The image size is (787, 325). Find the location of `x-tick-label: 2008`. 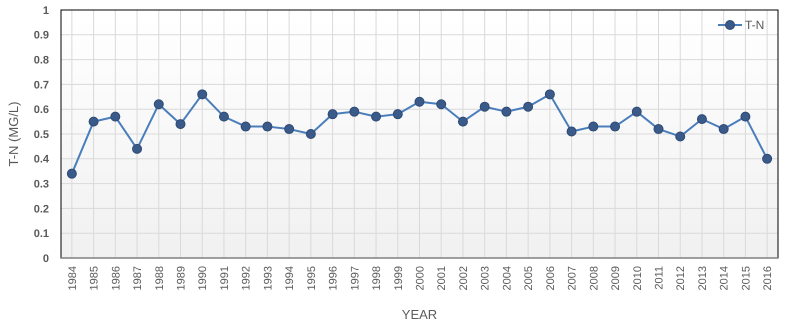

x-tick-label: 2008 is located at coordinates (594, 278).